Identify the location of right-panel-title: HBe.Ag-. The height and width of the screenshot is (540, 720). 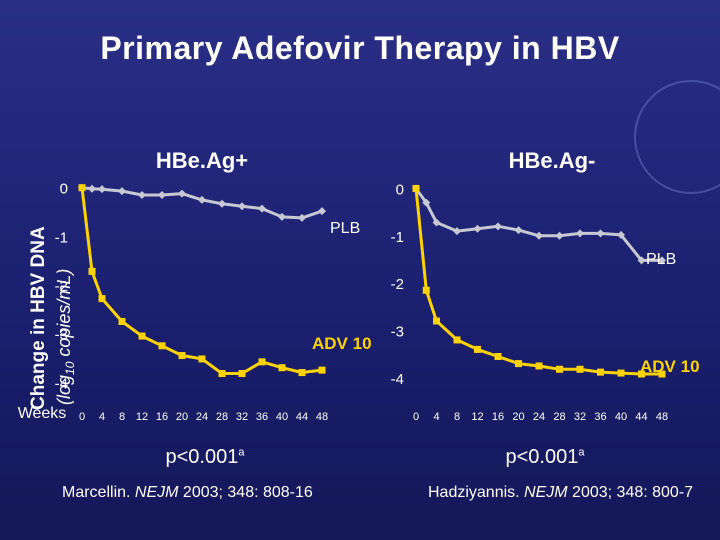
(552, 160).